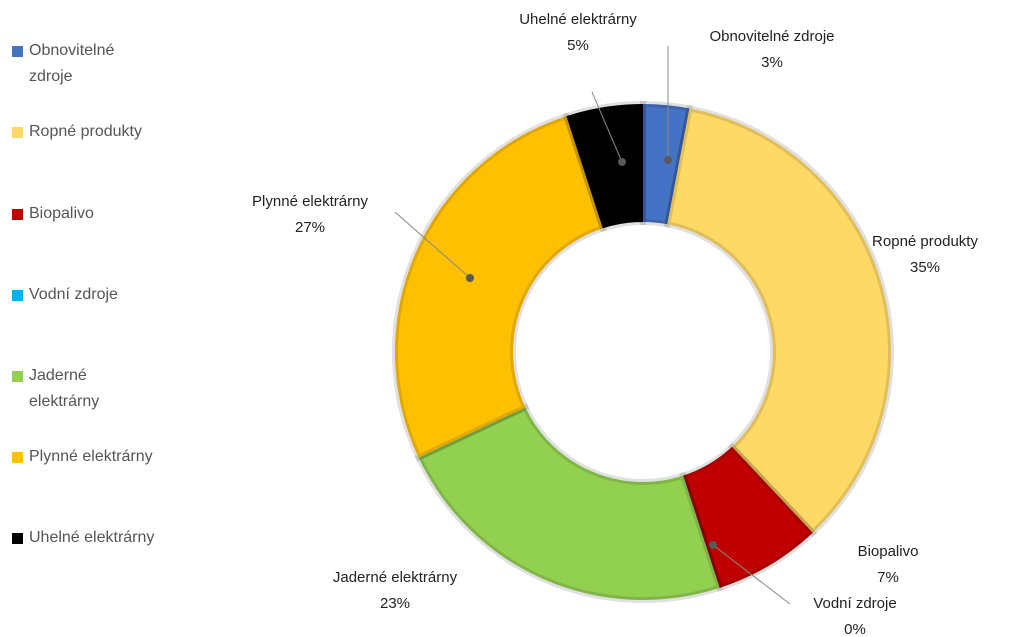 This screenshot has width=1031, height=637. I want to click on legend-item: Plynné elektrárny, so click(112, 457).